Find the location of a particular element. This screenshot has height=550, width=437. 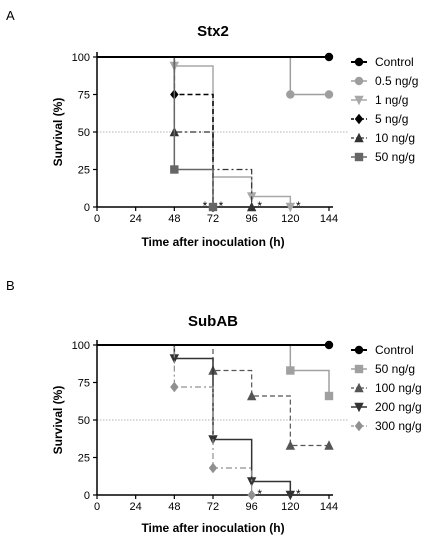

chart-title: SubAB is located at coordinates (213, 321).